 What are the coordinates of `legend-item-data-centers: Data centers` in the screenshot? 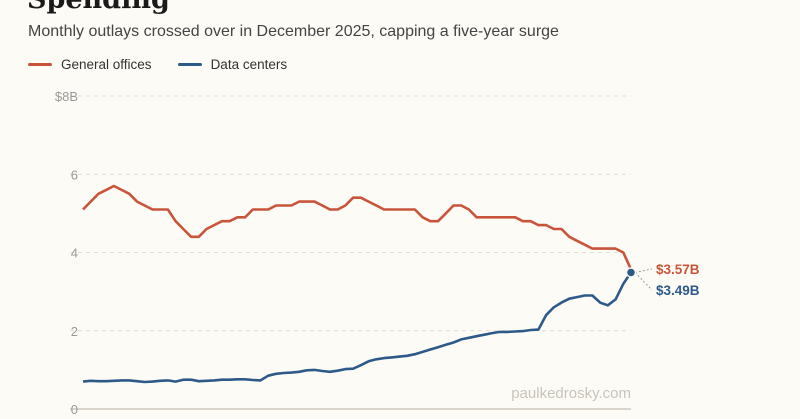 It's located at (232, 64).